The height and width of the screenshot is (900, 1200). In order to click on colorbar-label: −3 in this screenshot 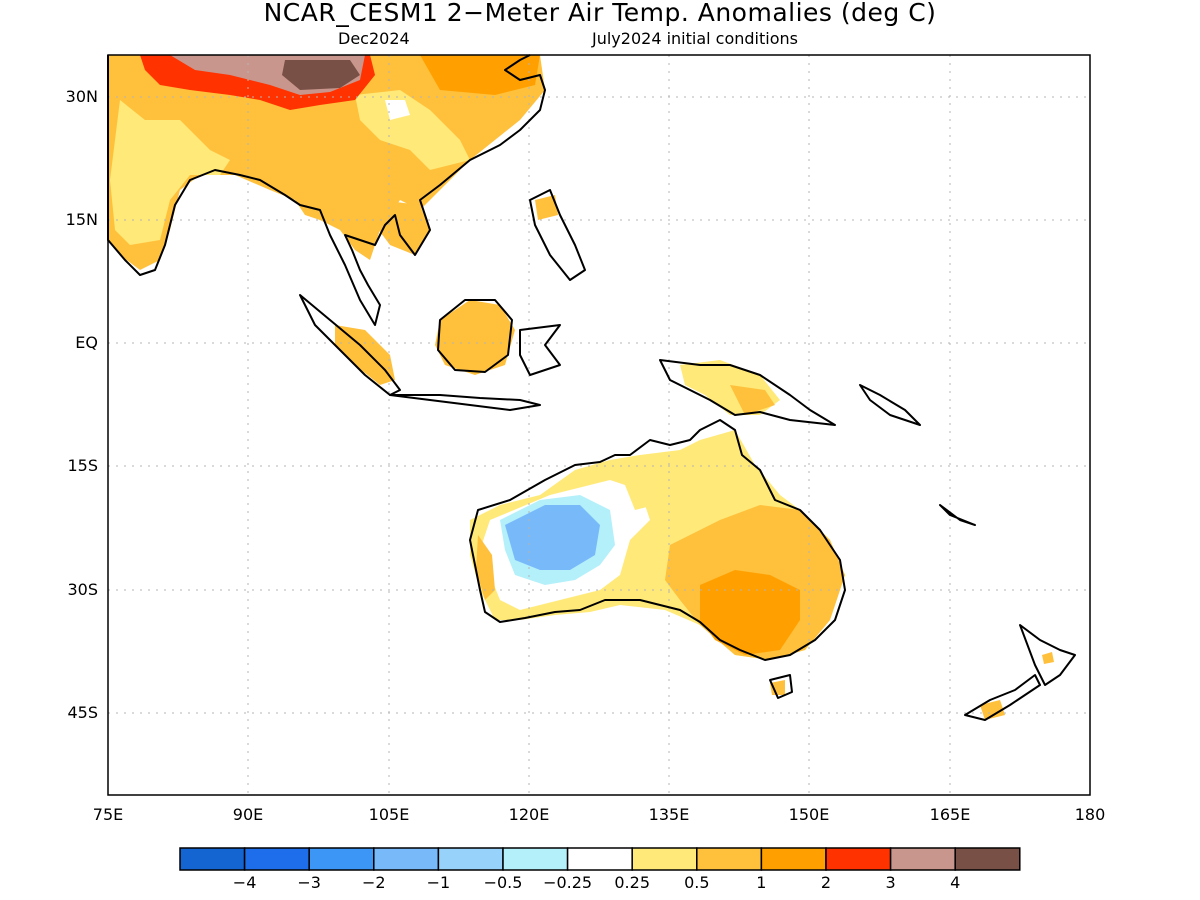, I will do `click(309, 882)`.